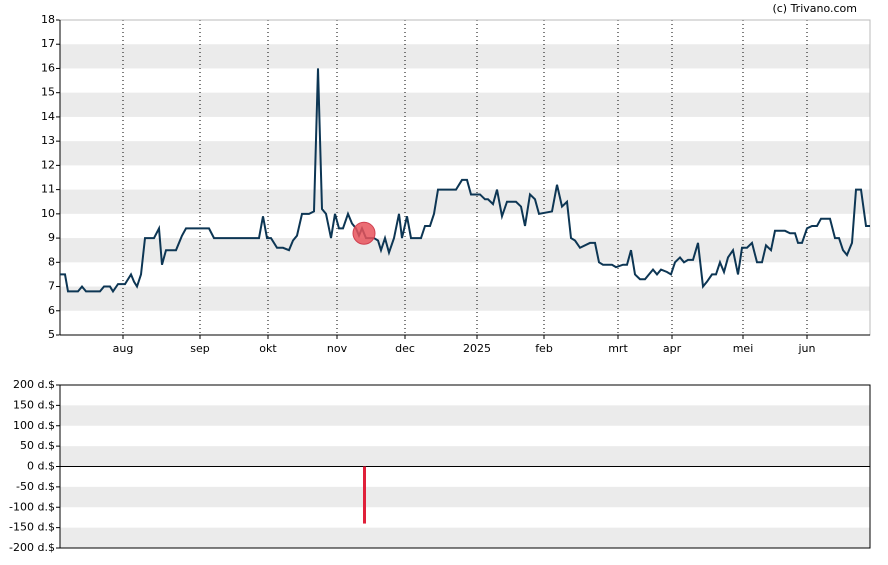 This screenshot has height=565, width=888. What do you see at coordinates (672, 348) in the screenshot?
I see `x-tick-label: apr` at bounding box center [672, 348].